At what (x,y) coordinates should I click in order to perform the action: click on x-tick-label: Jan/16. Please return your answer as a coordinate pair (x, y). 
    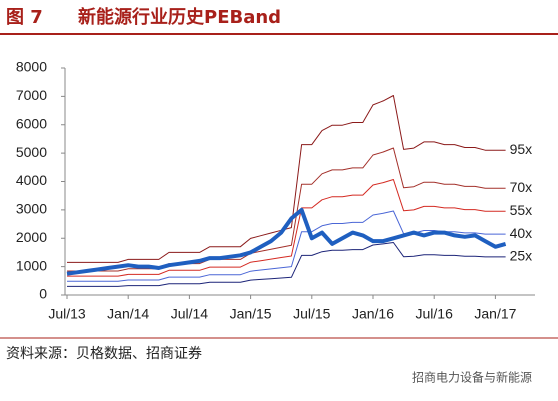
    Looking at the image, I should click on (373, 314).